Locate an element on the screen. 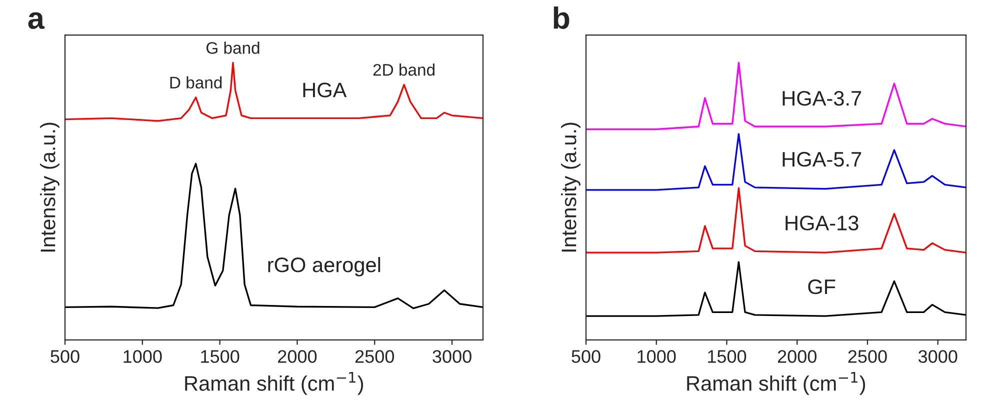 The image size is (1000, 412). chart-title: a is located at coordinates (36, 20).